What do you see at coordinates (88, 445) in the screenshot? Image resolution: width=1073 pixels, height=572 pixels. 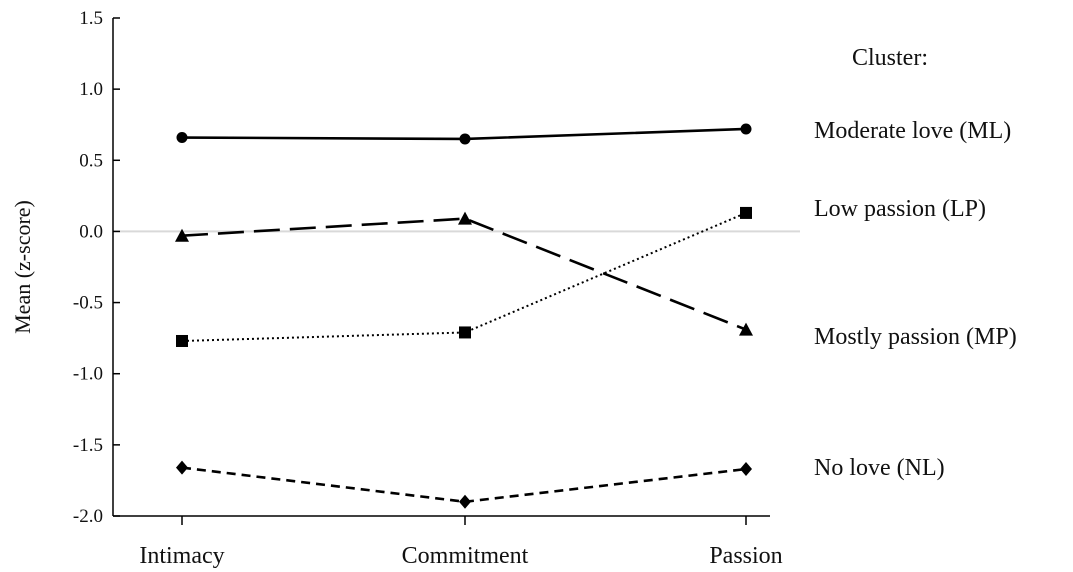 I see `y-tick-label: -1.5` at bounding box center [88, 445].